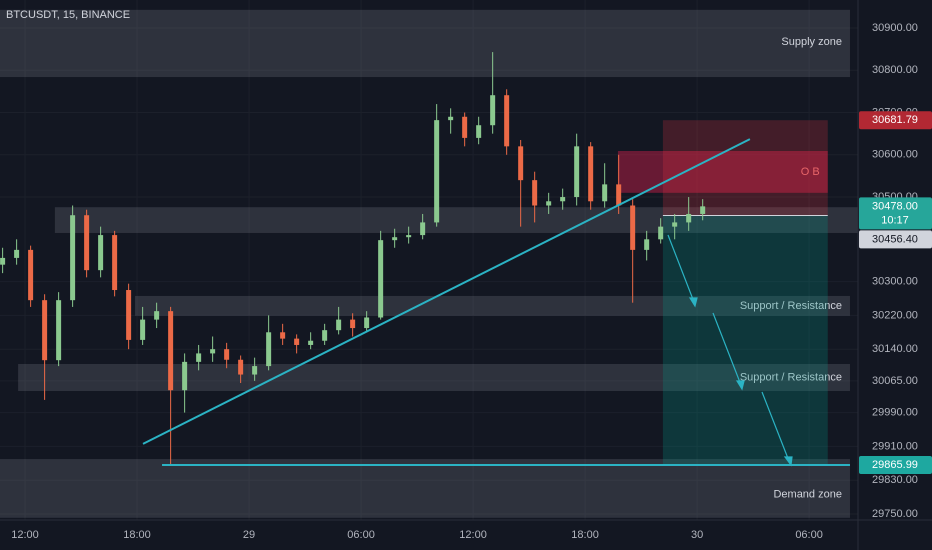 This screenshot has width=932, height=550. I want to click on y-tick-label: 29750.00, so click(895, 514).